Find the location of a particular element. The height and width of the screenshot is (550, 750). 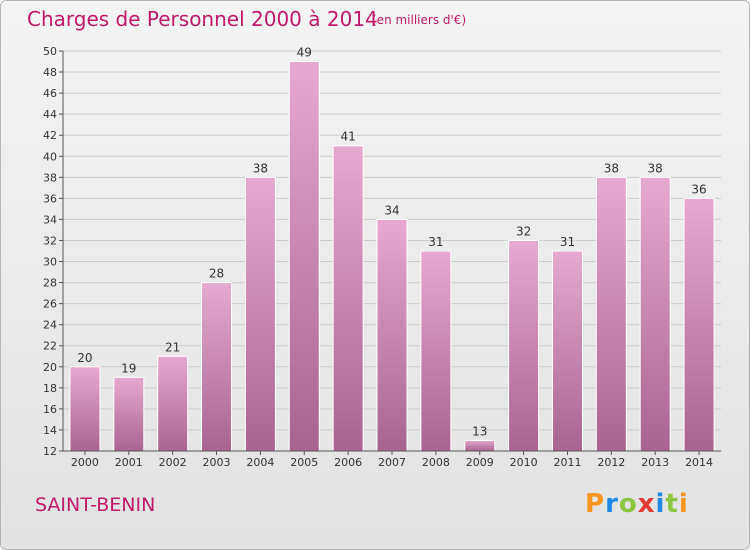

logo-letter: r is located at coordinates (612, 504).